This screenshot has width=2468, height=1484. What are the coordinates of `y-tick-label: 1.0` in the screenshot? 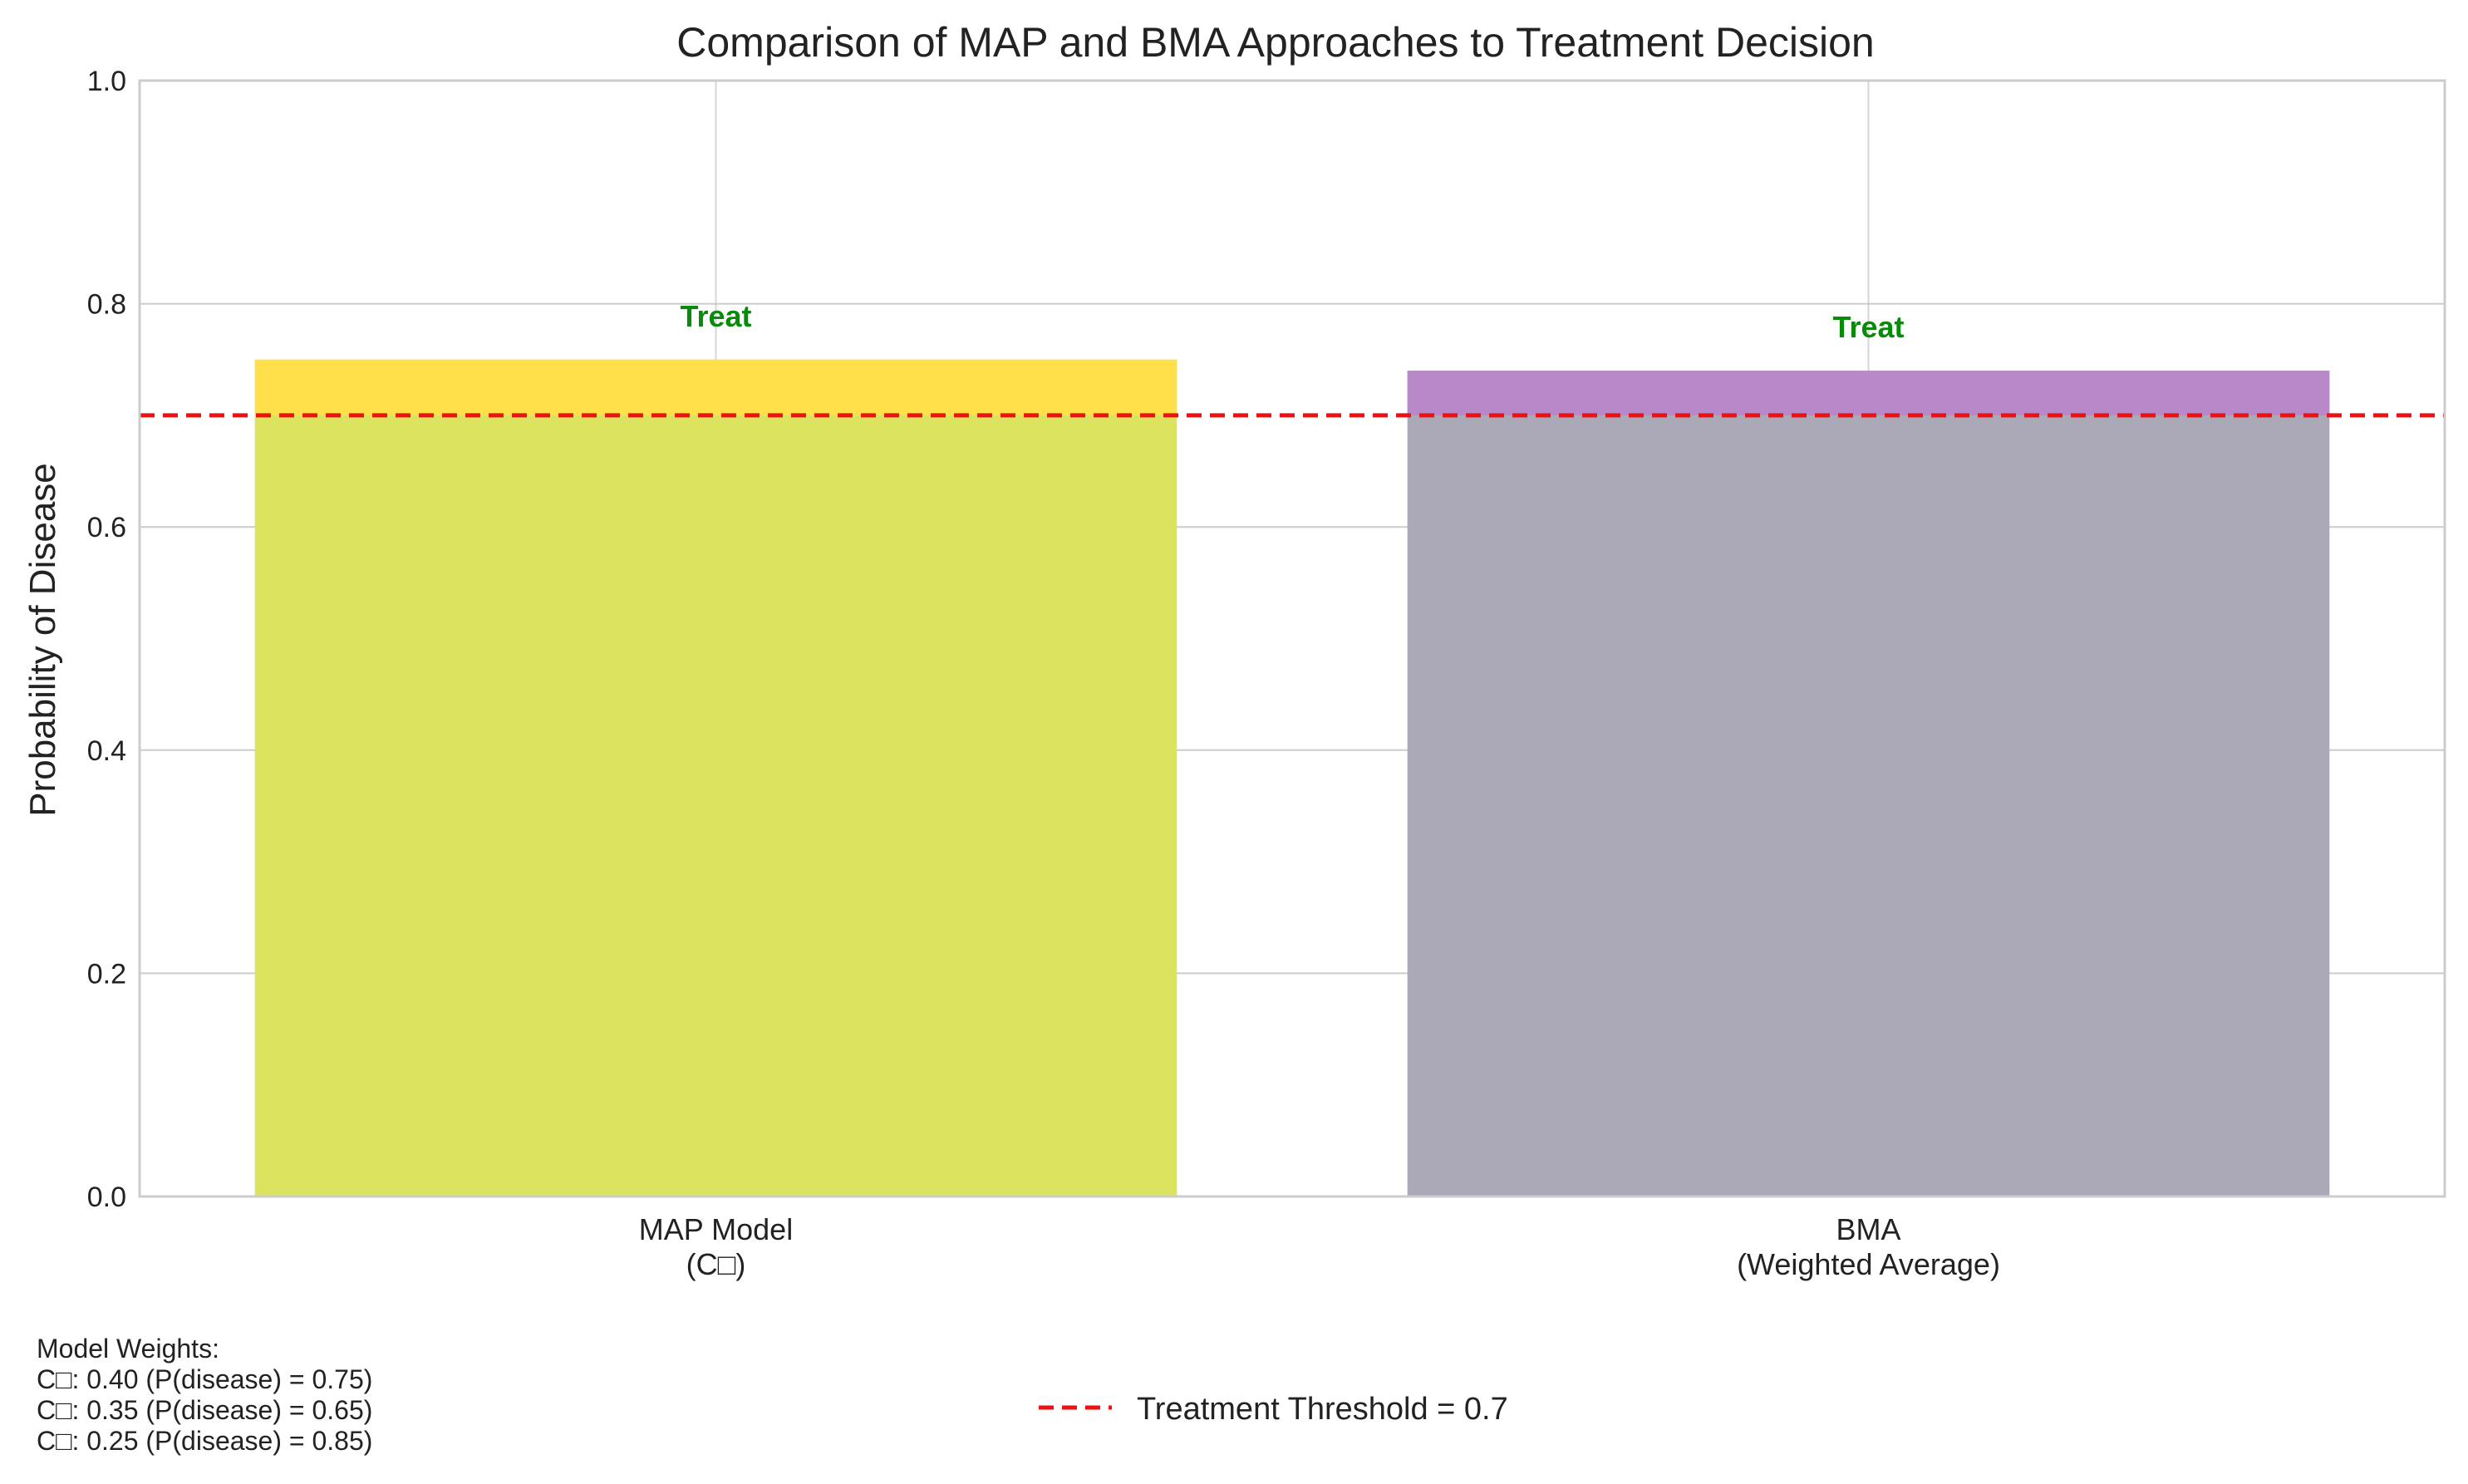 It's located at (106, 81).